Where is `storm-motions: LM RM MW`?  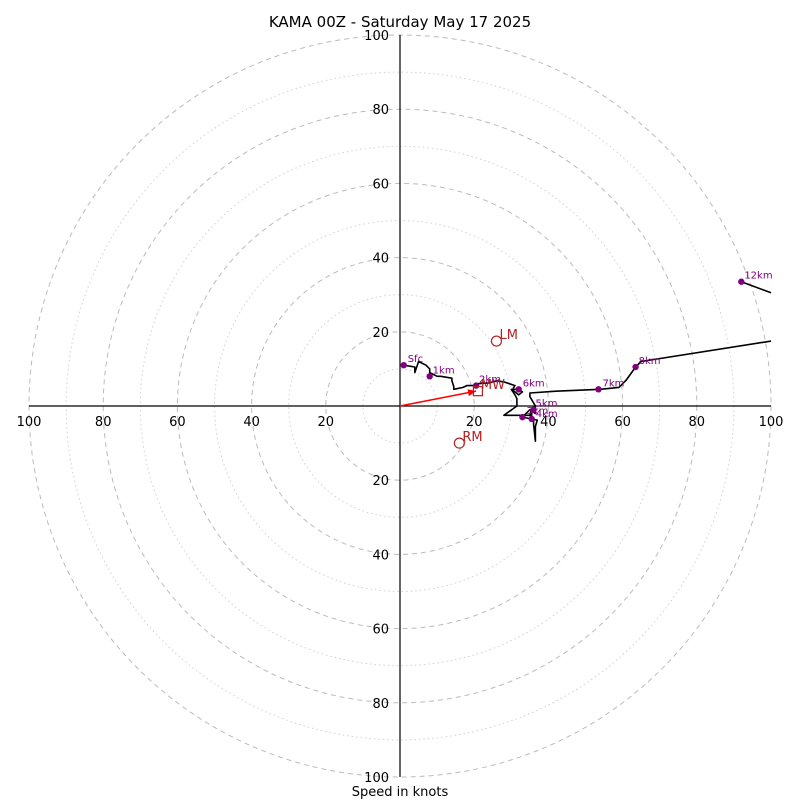 storm-motions: LM RM MW is located at coordinates (485, 388).